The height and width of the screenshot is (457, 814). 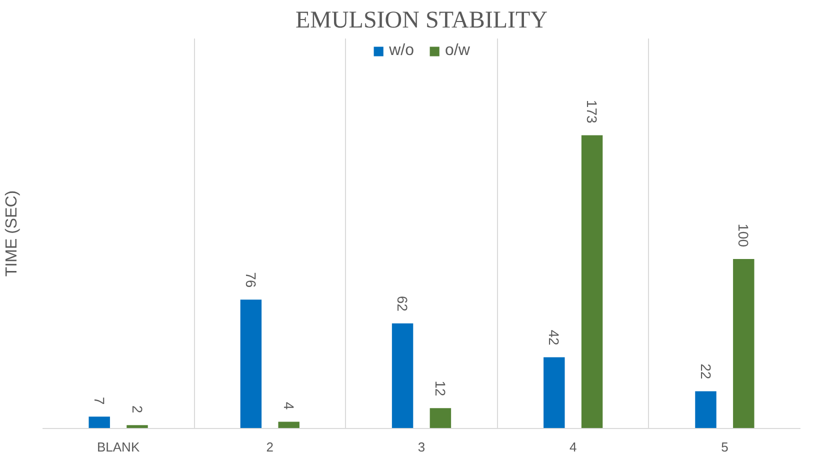 What do you see at coordinates (99, 400) in the screenshot?
I see `data-label: 7` at bounding box center [99, 400].